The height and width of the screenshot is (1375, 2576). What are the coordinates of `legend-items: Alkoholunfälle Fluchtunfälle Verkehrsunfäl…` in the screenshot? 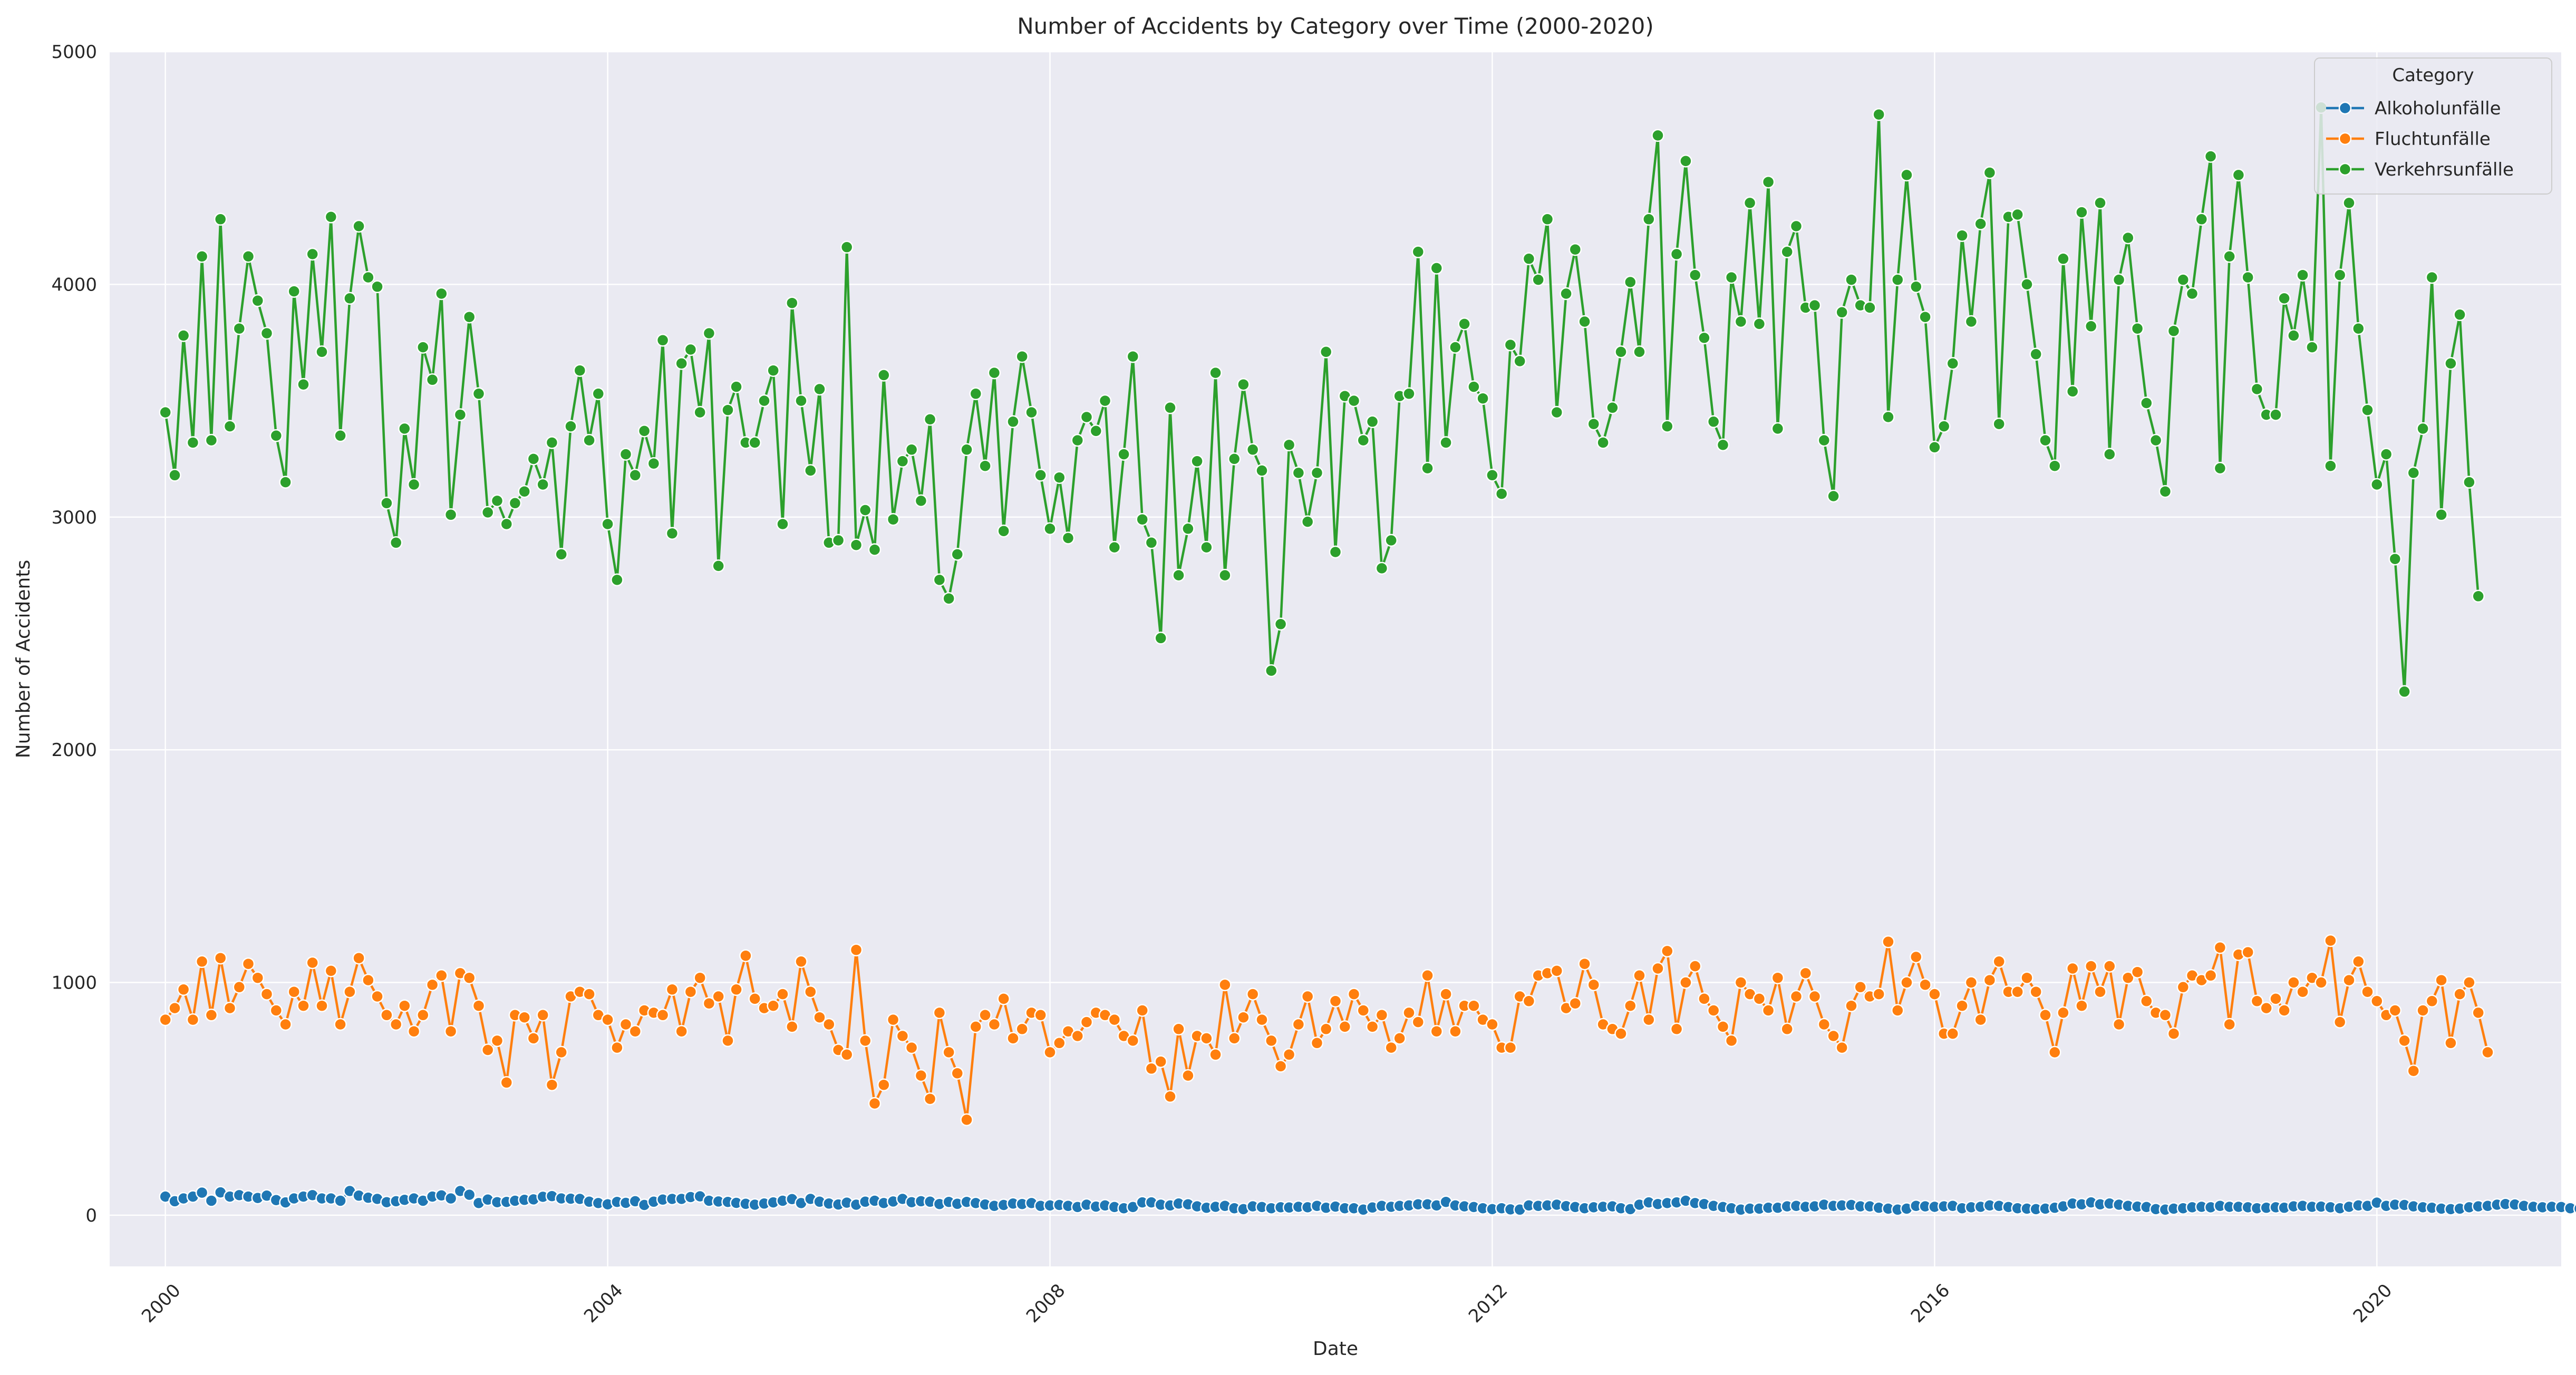 It's located at (2420, 139).